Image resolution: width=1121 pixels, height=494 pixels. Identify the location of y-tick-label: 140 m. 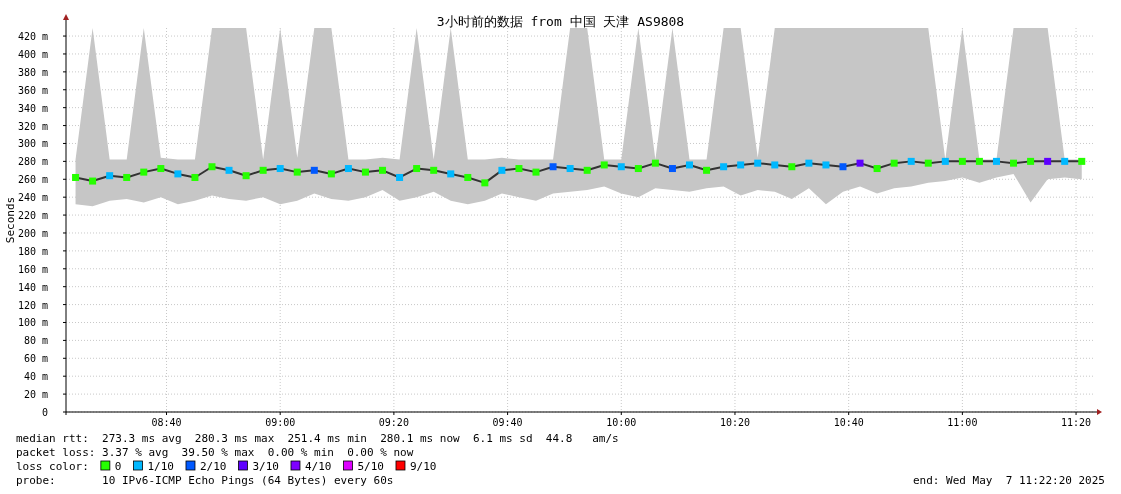
(32, 287).